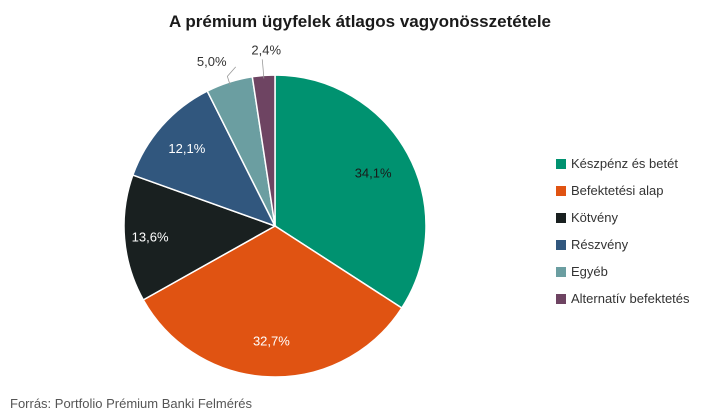 This screenshot has height=418, width=720. What do you see at coordinates (271, 341) in the screenshot?
I see `data-label-befektetesi-alap: 32,7%` at bounding box center [271, 341].